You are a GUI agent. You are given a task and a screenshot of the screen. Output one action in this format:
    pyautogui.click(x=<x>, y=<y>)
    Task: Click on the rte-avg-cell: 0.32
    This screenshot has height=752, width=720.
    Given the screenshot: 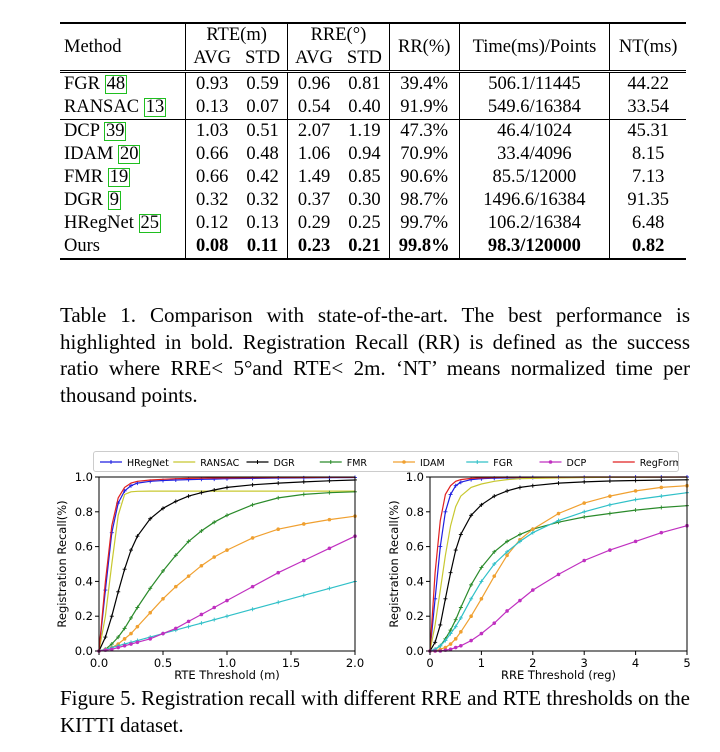 What is the action you would take?
    pyautogui.click(x=212, y=200)
    